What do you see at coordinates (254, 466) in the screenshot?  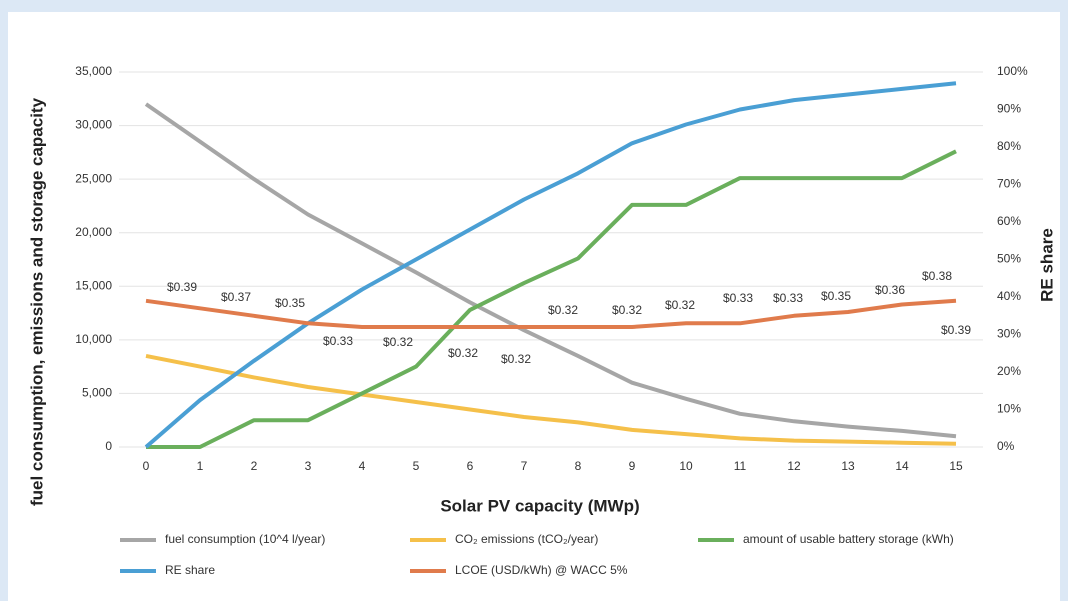 I see `x-tick-label: 2` at bounding box center [254, 466].